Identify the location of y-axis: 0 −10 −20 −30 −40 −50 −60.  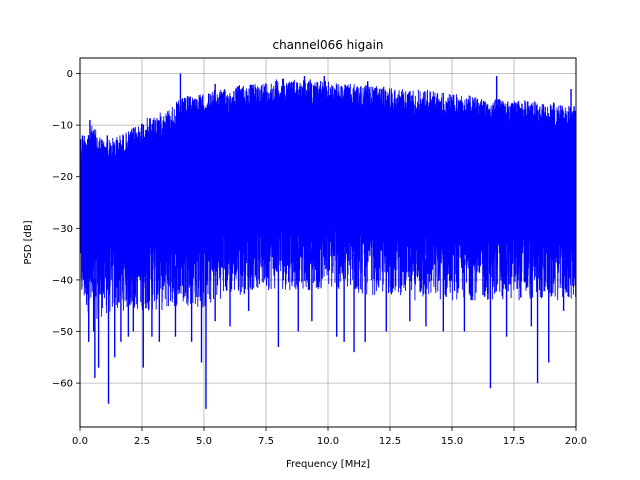
(66, 229).